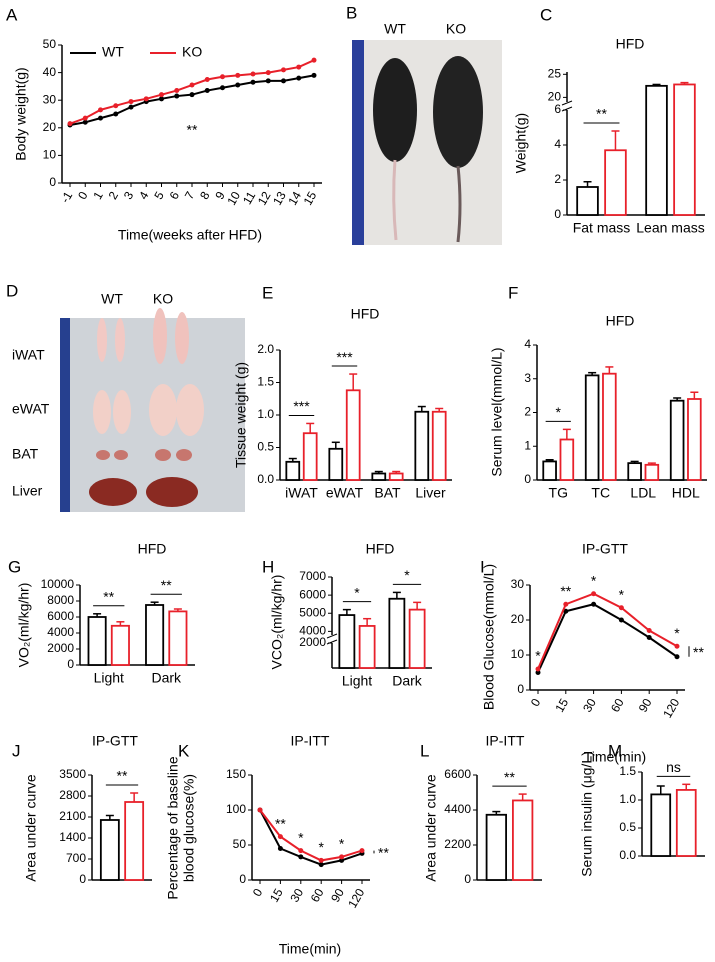 The width and height of the screenshot is (715, 962). I want to click on y-axis-label: Serum insulin (μg/L), so click(587, 814).